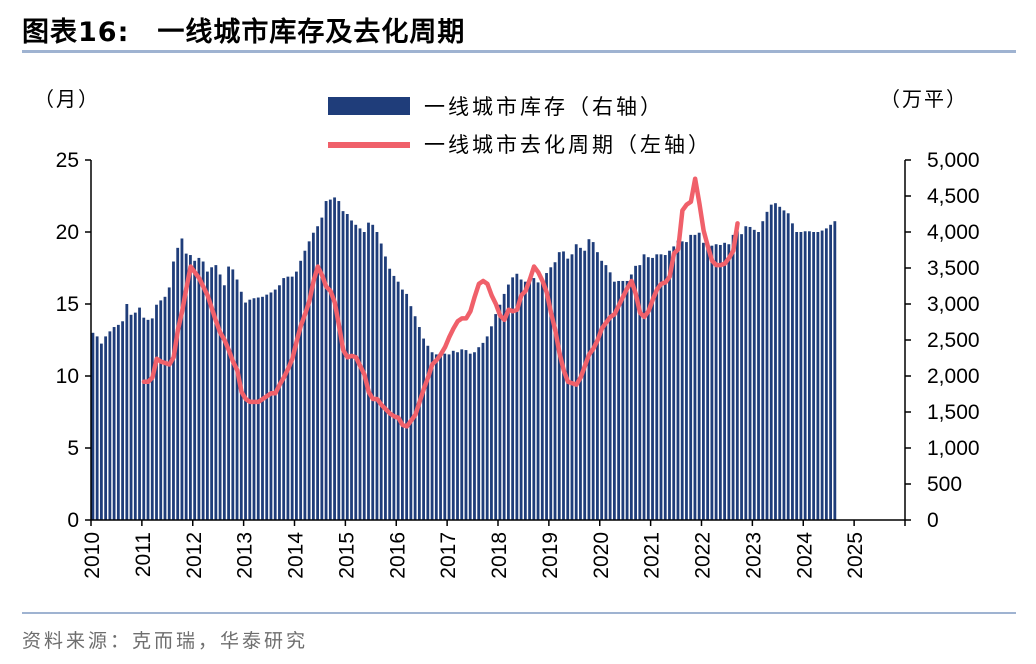  What do you see at coordinates (804, 555) in the screenshot?
I see `x-tick-label: 2024` at bounding box center [804, 555].